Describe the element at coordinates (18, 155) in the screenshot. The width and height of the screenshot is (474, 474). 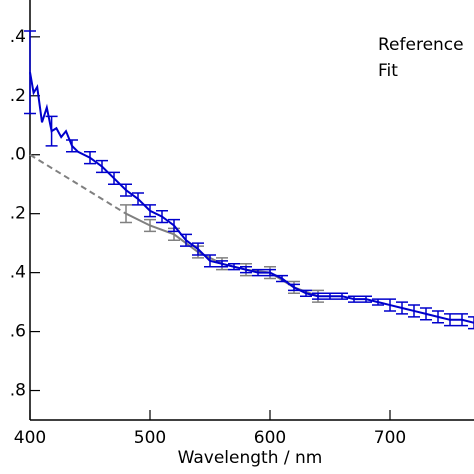
I see `y-tick-label: .0` at that location.